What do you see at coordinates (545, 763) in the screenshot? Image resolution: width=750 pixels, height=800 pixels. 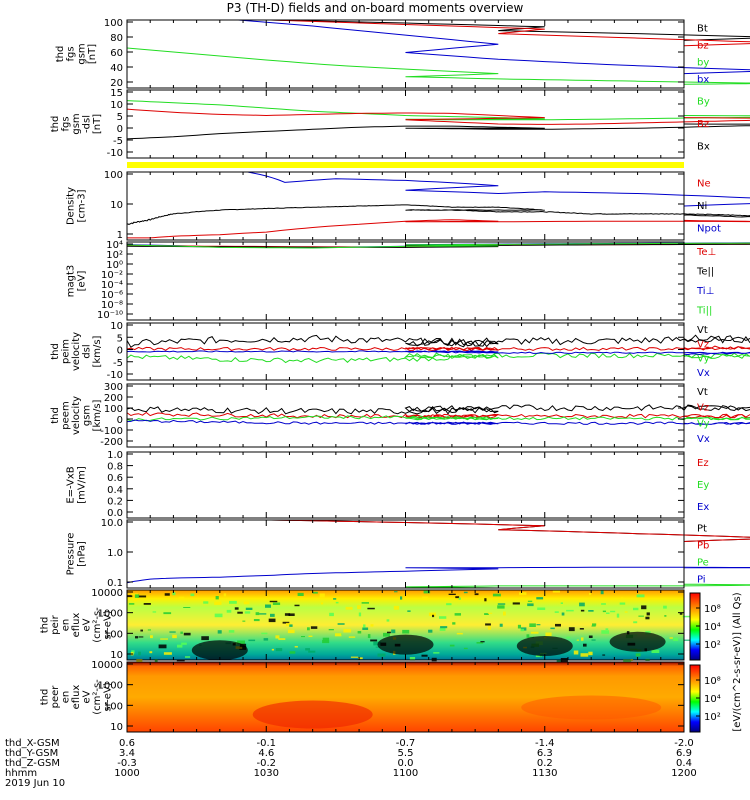 I see `ephemeris-value: 0.2` at bounding box center [545, 763].